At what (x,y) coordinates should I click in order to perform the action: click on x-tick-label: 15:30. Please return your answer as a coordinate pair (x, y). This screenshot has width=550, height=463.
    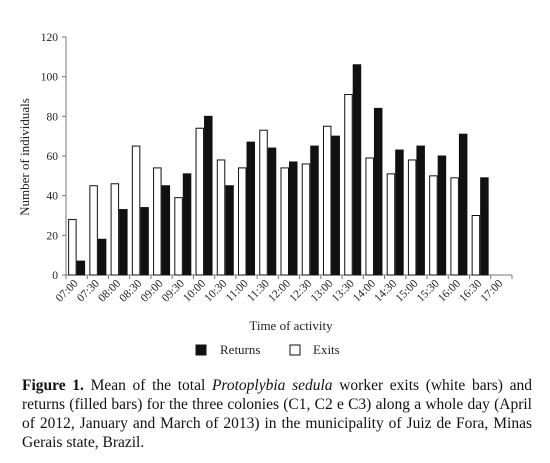
    Looking at the image, I should click on (428, 290).